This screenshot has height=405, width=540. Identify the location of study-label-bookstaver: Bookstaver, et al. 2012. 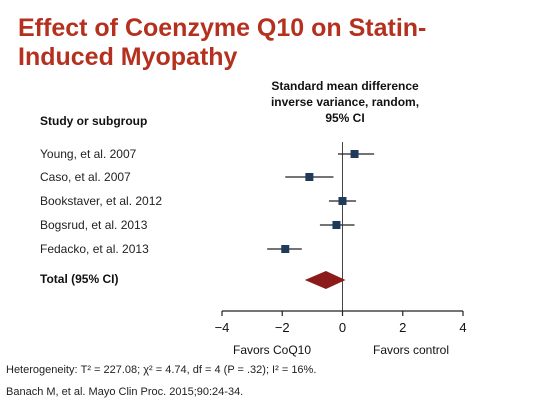
(101, 201).